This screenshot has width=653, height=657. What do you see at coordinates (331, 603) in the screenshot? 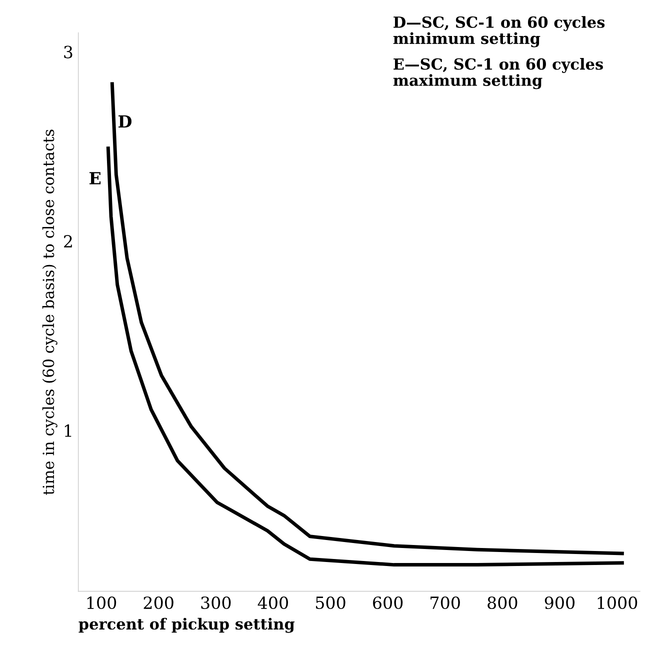
I see `x-tick-label: 500` at bounding box center [331, 603].